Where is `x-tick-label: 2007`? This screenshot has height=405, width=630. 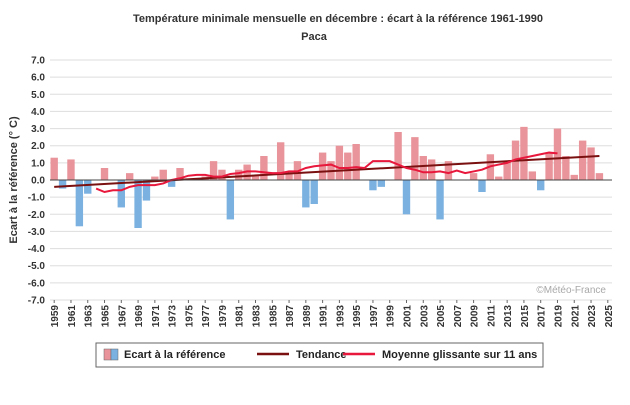 x-tick-label: 2007 is located at coordinates (458, 316).